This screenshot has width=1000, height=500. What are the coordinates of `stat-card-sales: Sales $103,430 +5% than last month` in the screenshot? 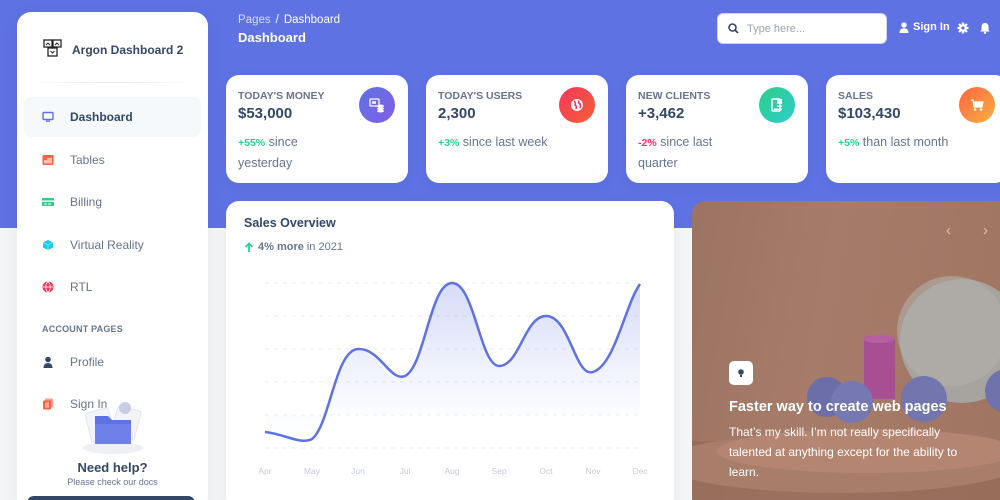 It's located at (913, 129).